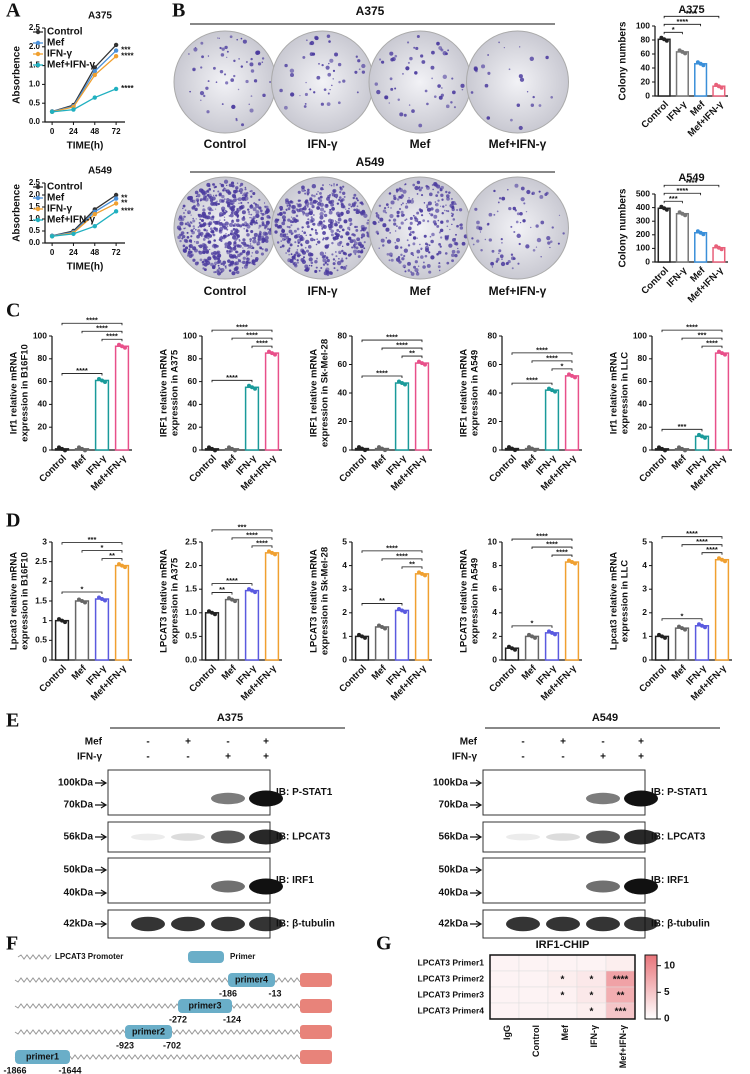 The width and height of the screenshot is (750, 1074). What do you see at coordinates (476, 783) in the screenshot?
I see `marker-arrow` at bounding box center [476, 783].